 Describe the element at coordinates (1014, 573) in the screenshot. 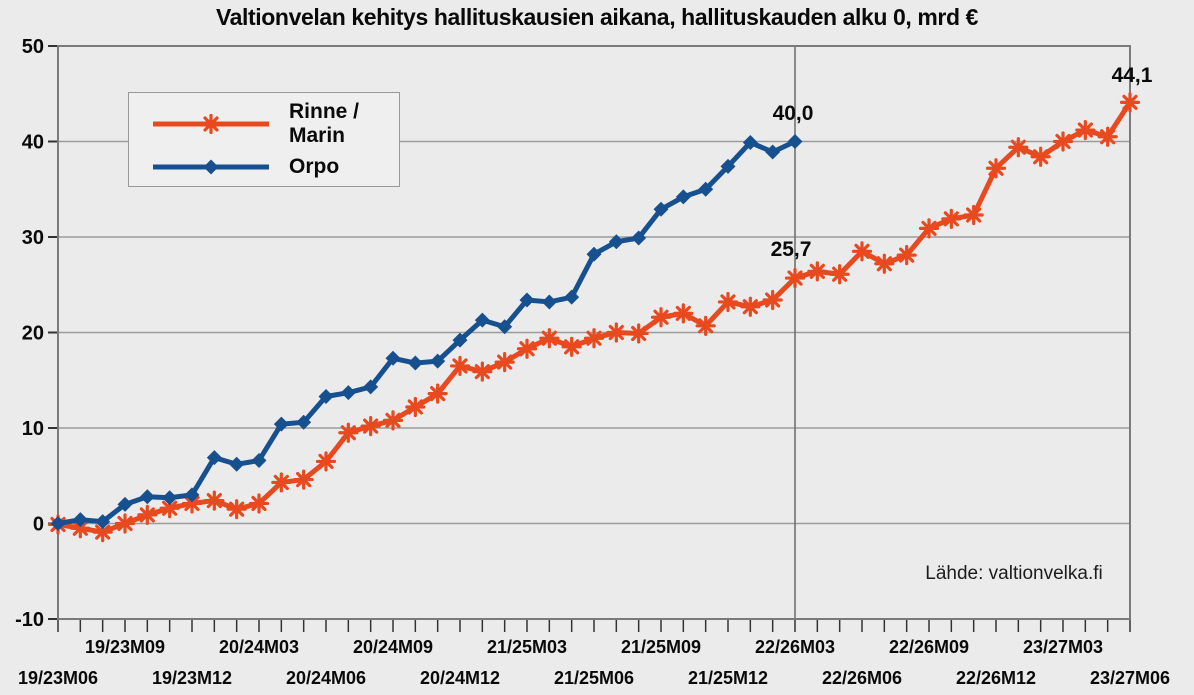

I see `source-note: Lähde: valtionvelka.fi` at that location.